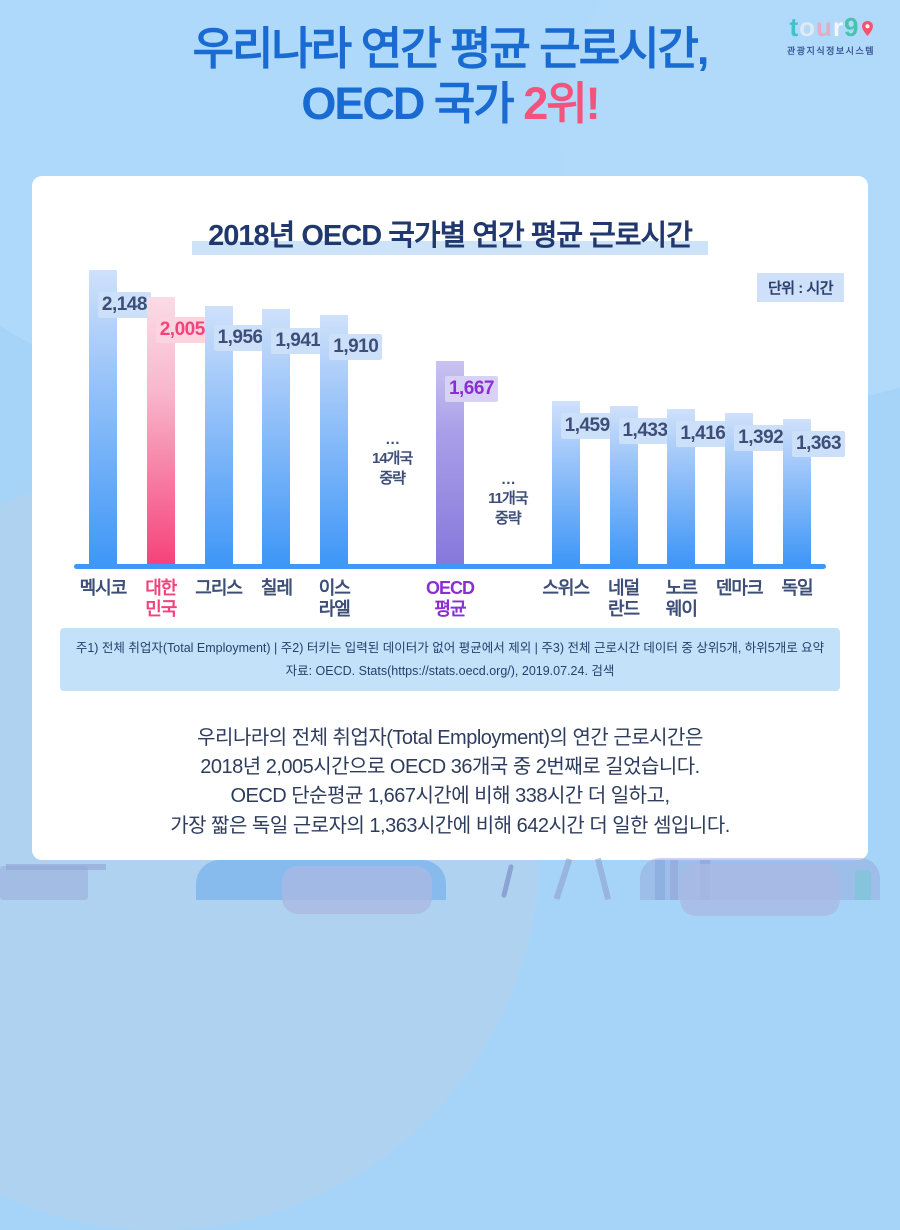  Describe the element at coordinates (698, 486) in the screenshot. I see `bar-노르웨이: 1,416` at that location.